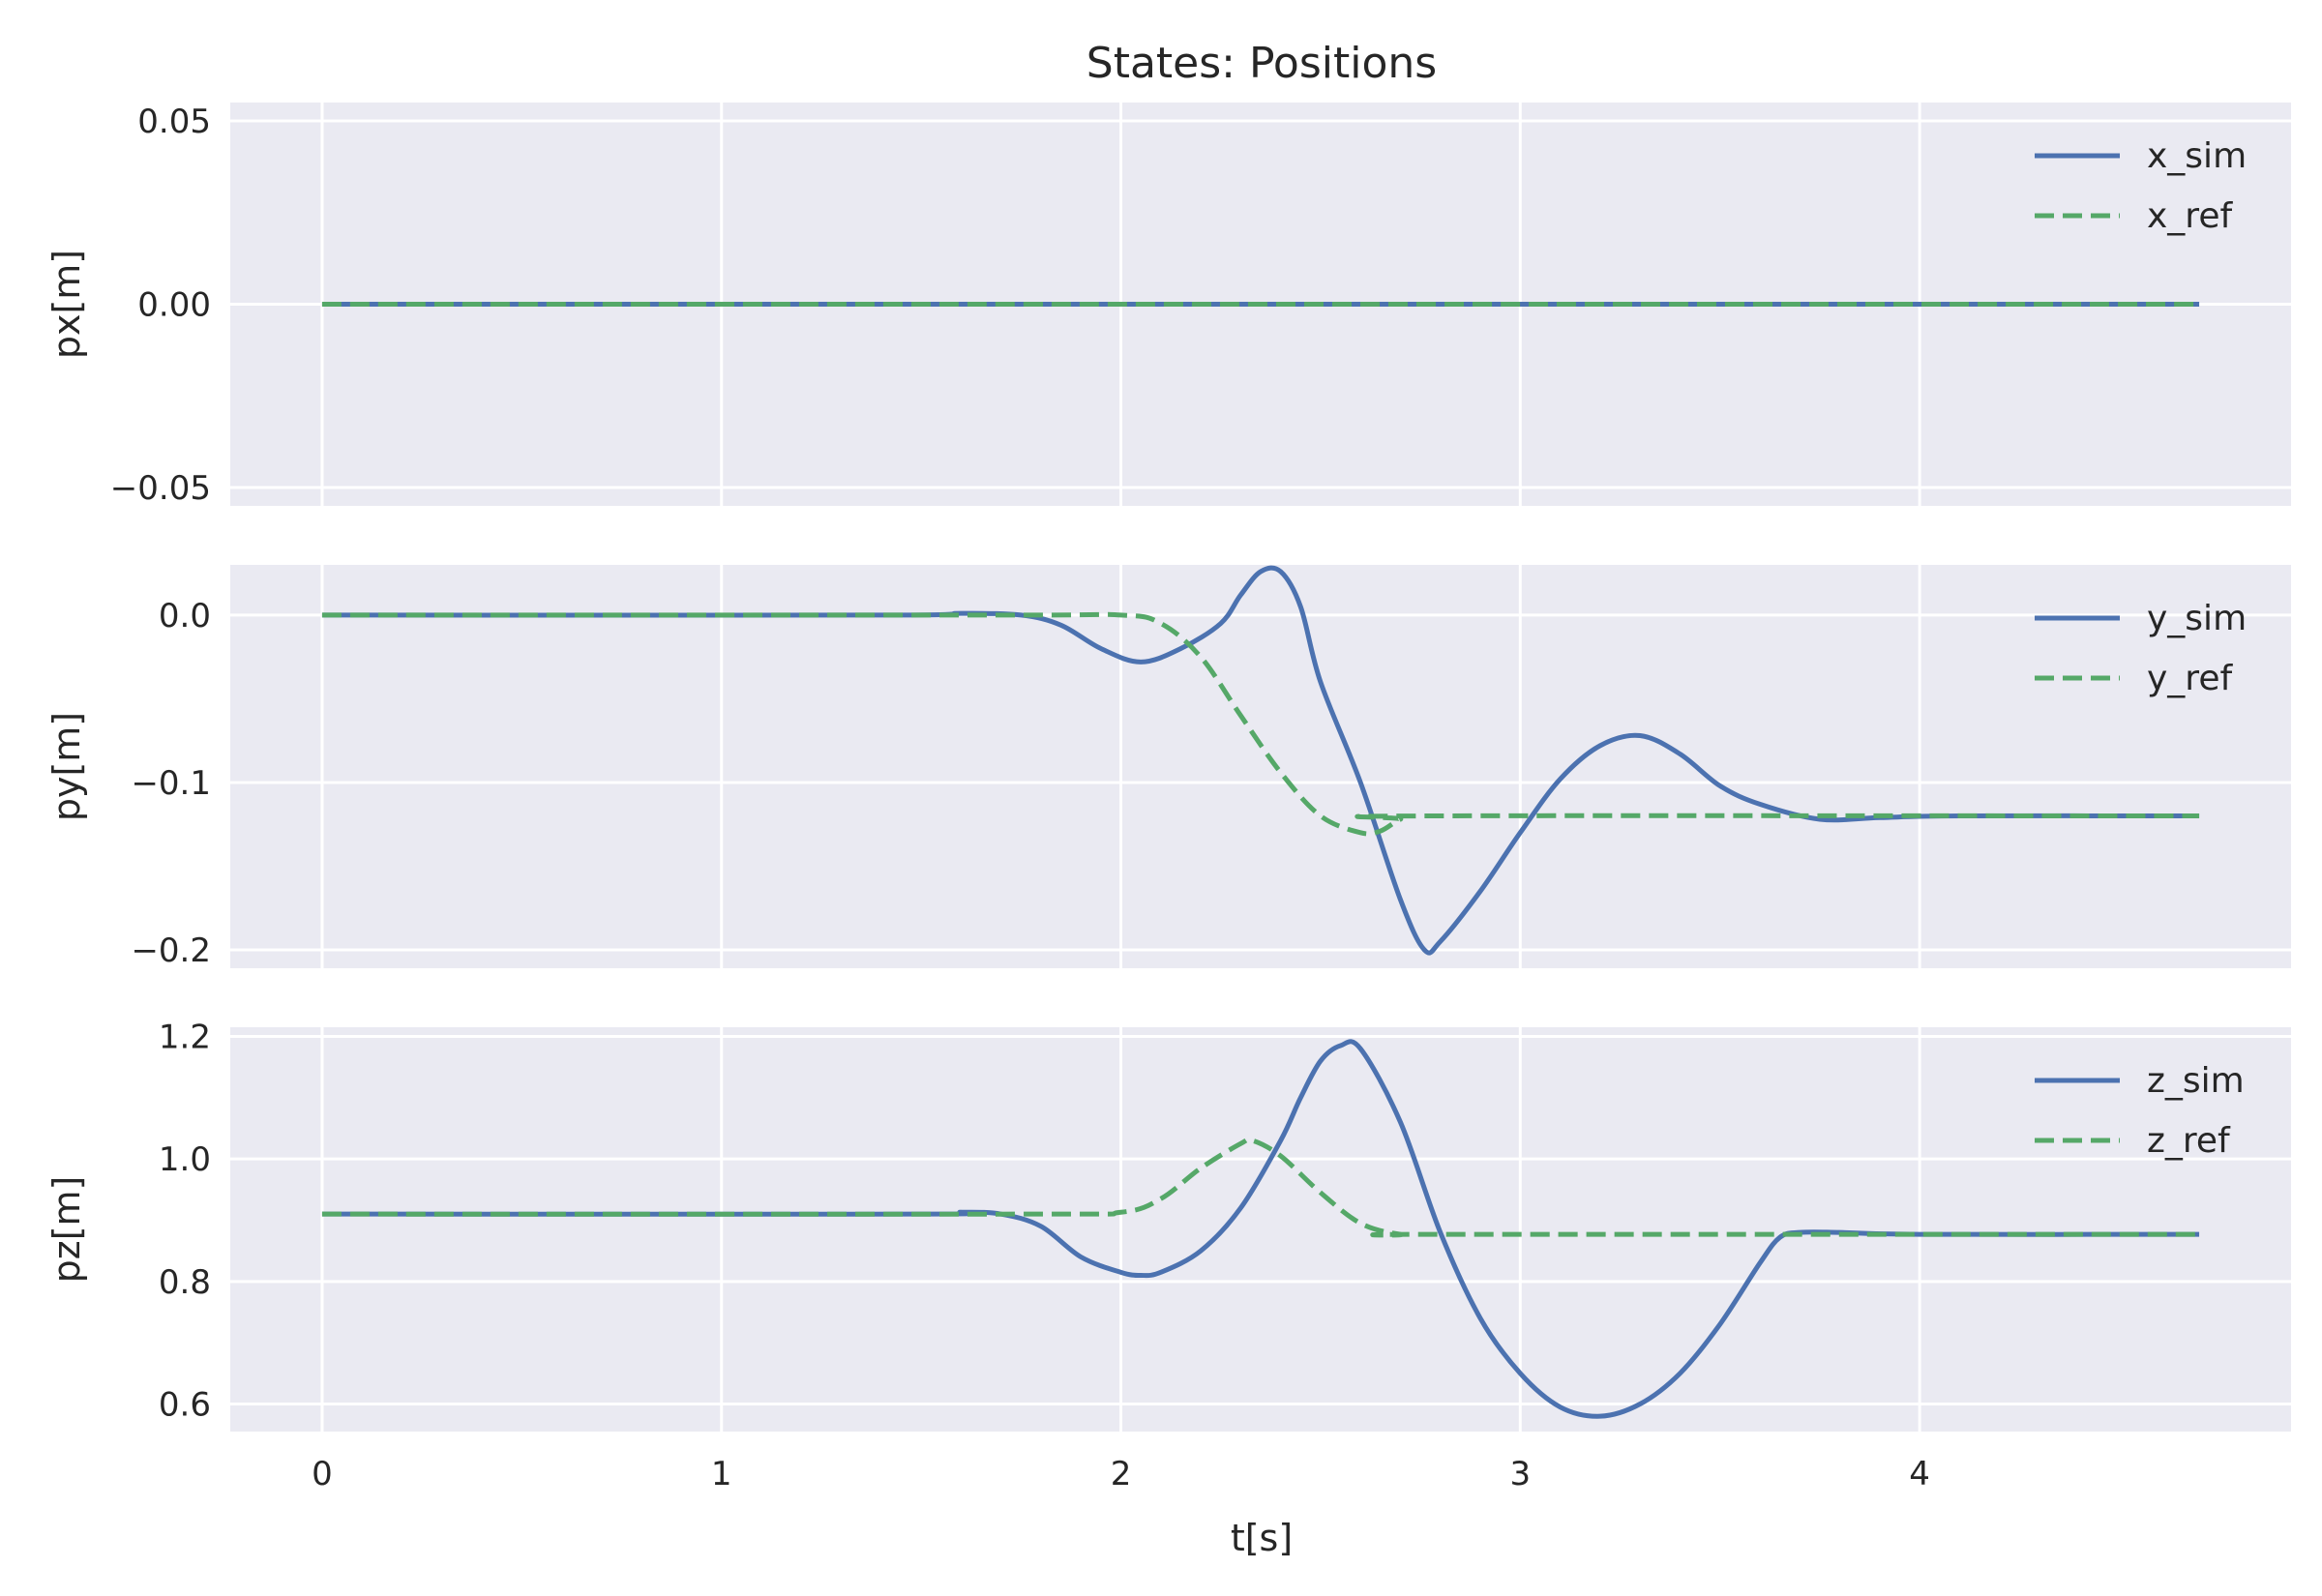 This screenshot has height=1596, width=2322. What do you see at coordinates (66, 304) in the screenshot?
I see `y-axis-label: px[m]` at bounding box center [66, 304].